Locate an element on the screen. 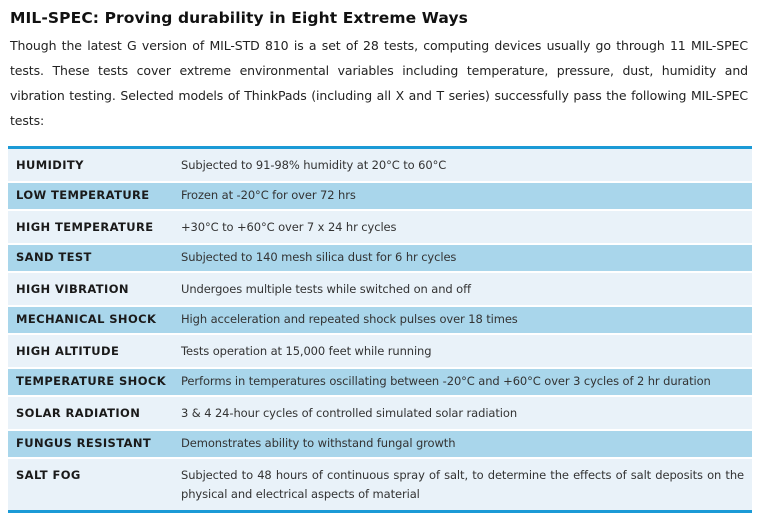  row-description: Frozen at -20°C for over 72 hrs is located at coordinates (268, 195).